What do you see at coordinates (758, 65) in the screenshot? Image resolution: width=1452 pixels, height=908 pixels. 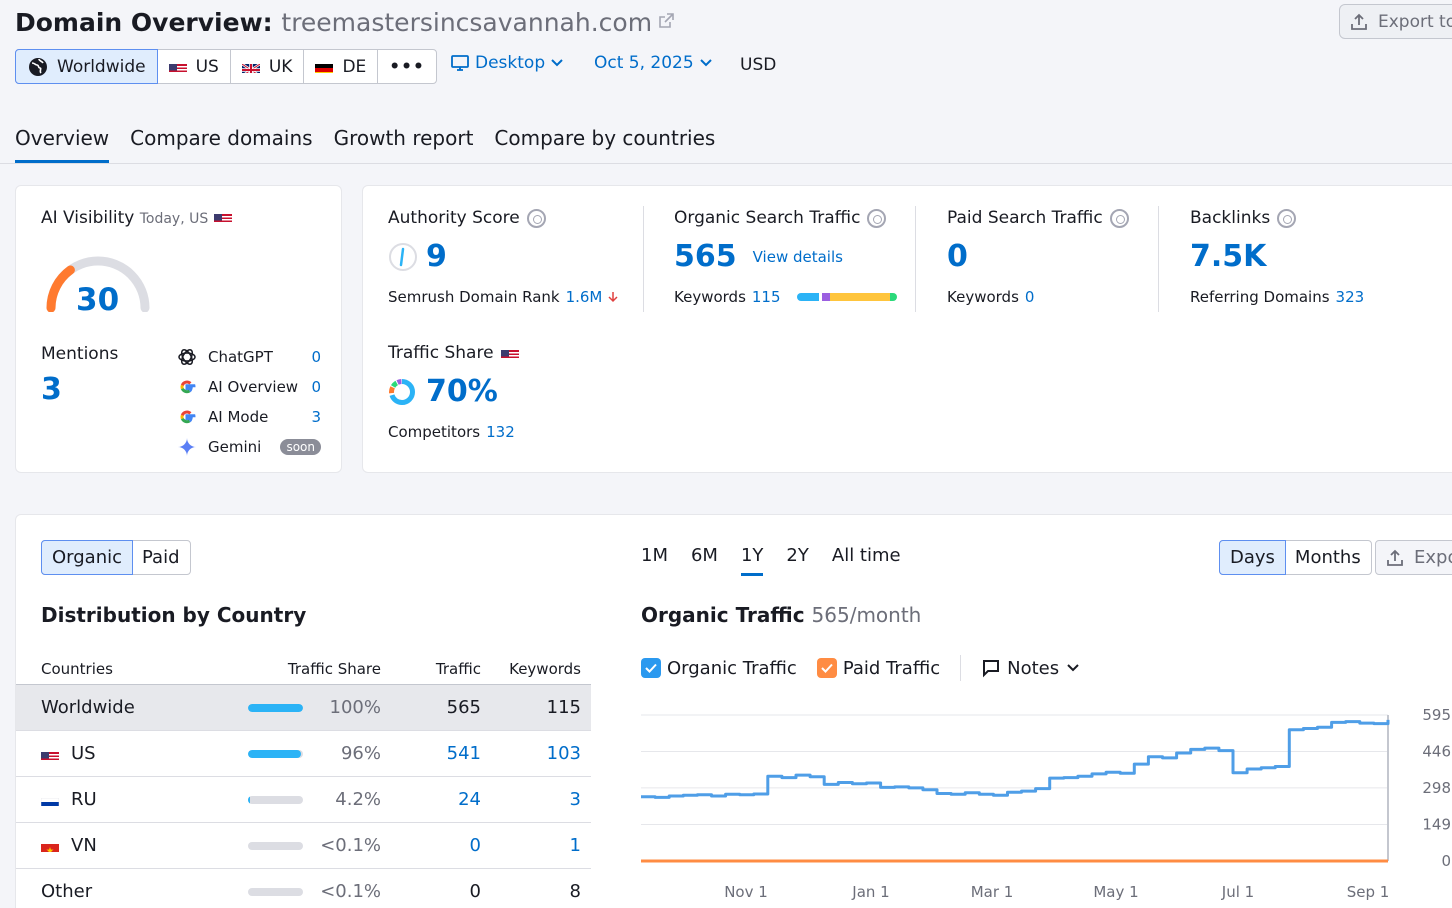 I see `currency-label: USD` at bounding box center [758, 65].